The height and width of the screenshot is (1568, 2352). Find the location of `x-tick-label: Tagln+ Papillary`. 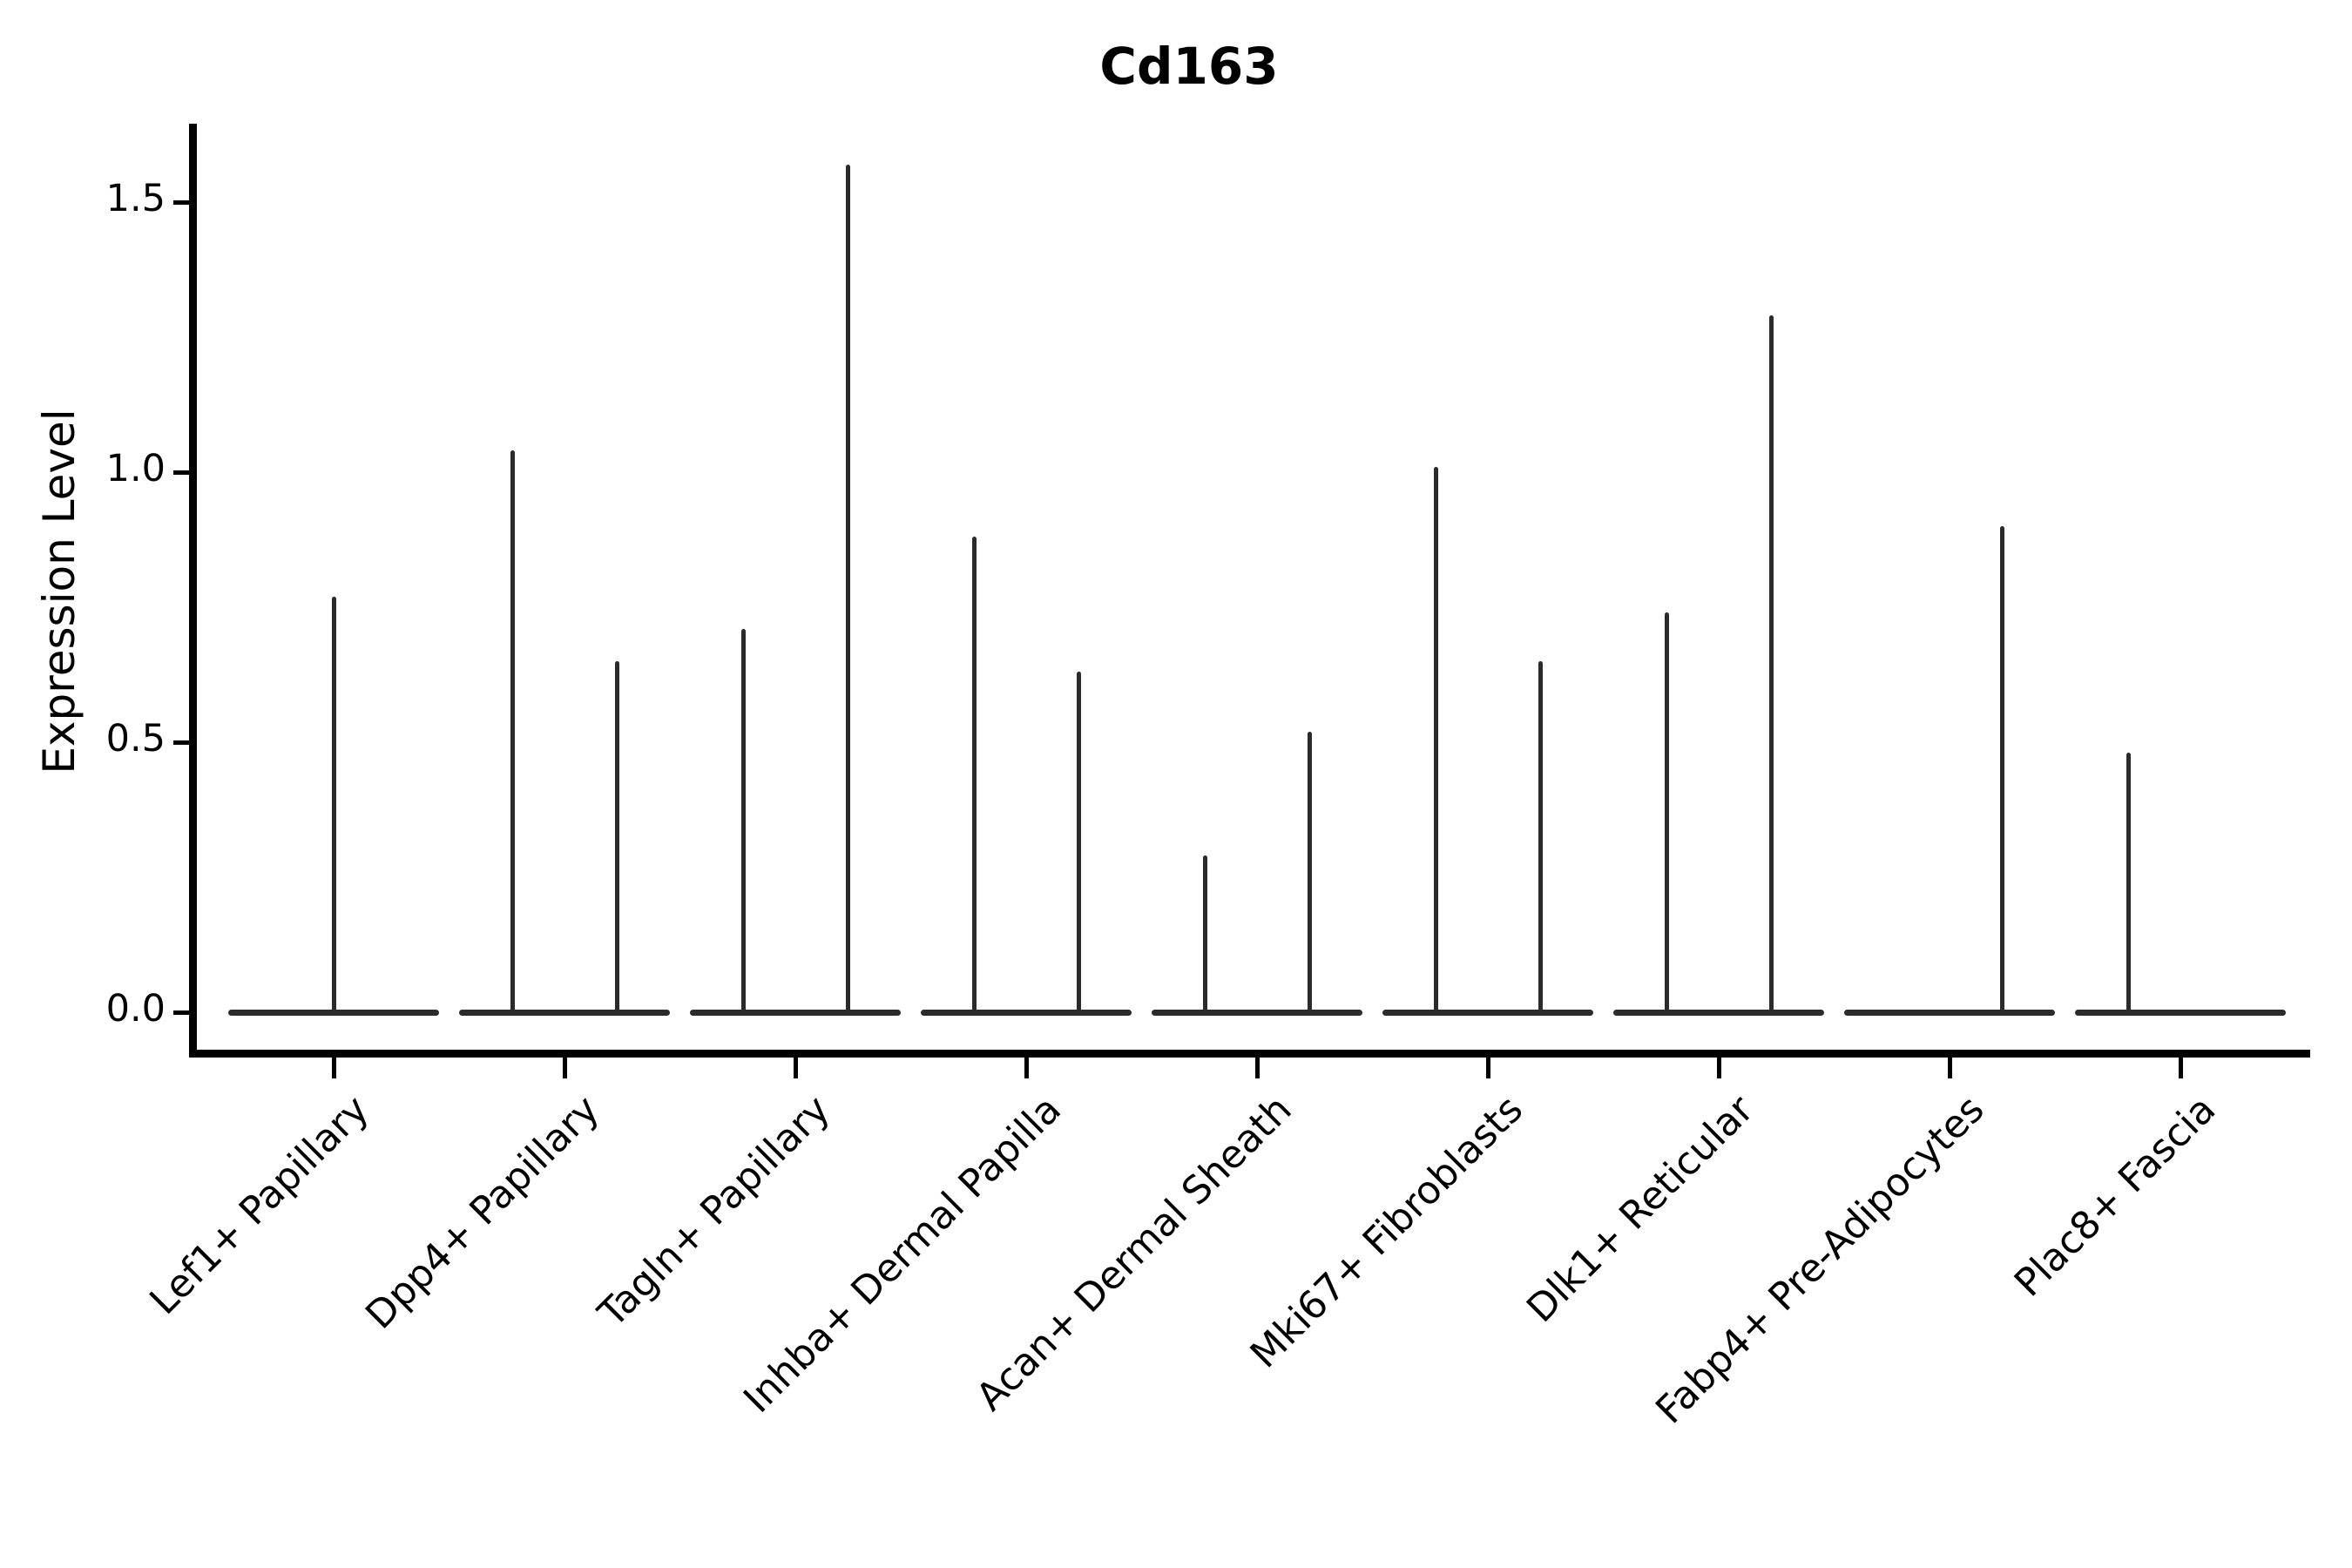

x-tick-label: Tagln+ Papillary is located at coordinates (715, 1211).